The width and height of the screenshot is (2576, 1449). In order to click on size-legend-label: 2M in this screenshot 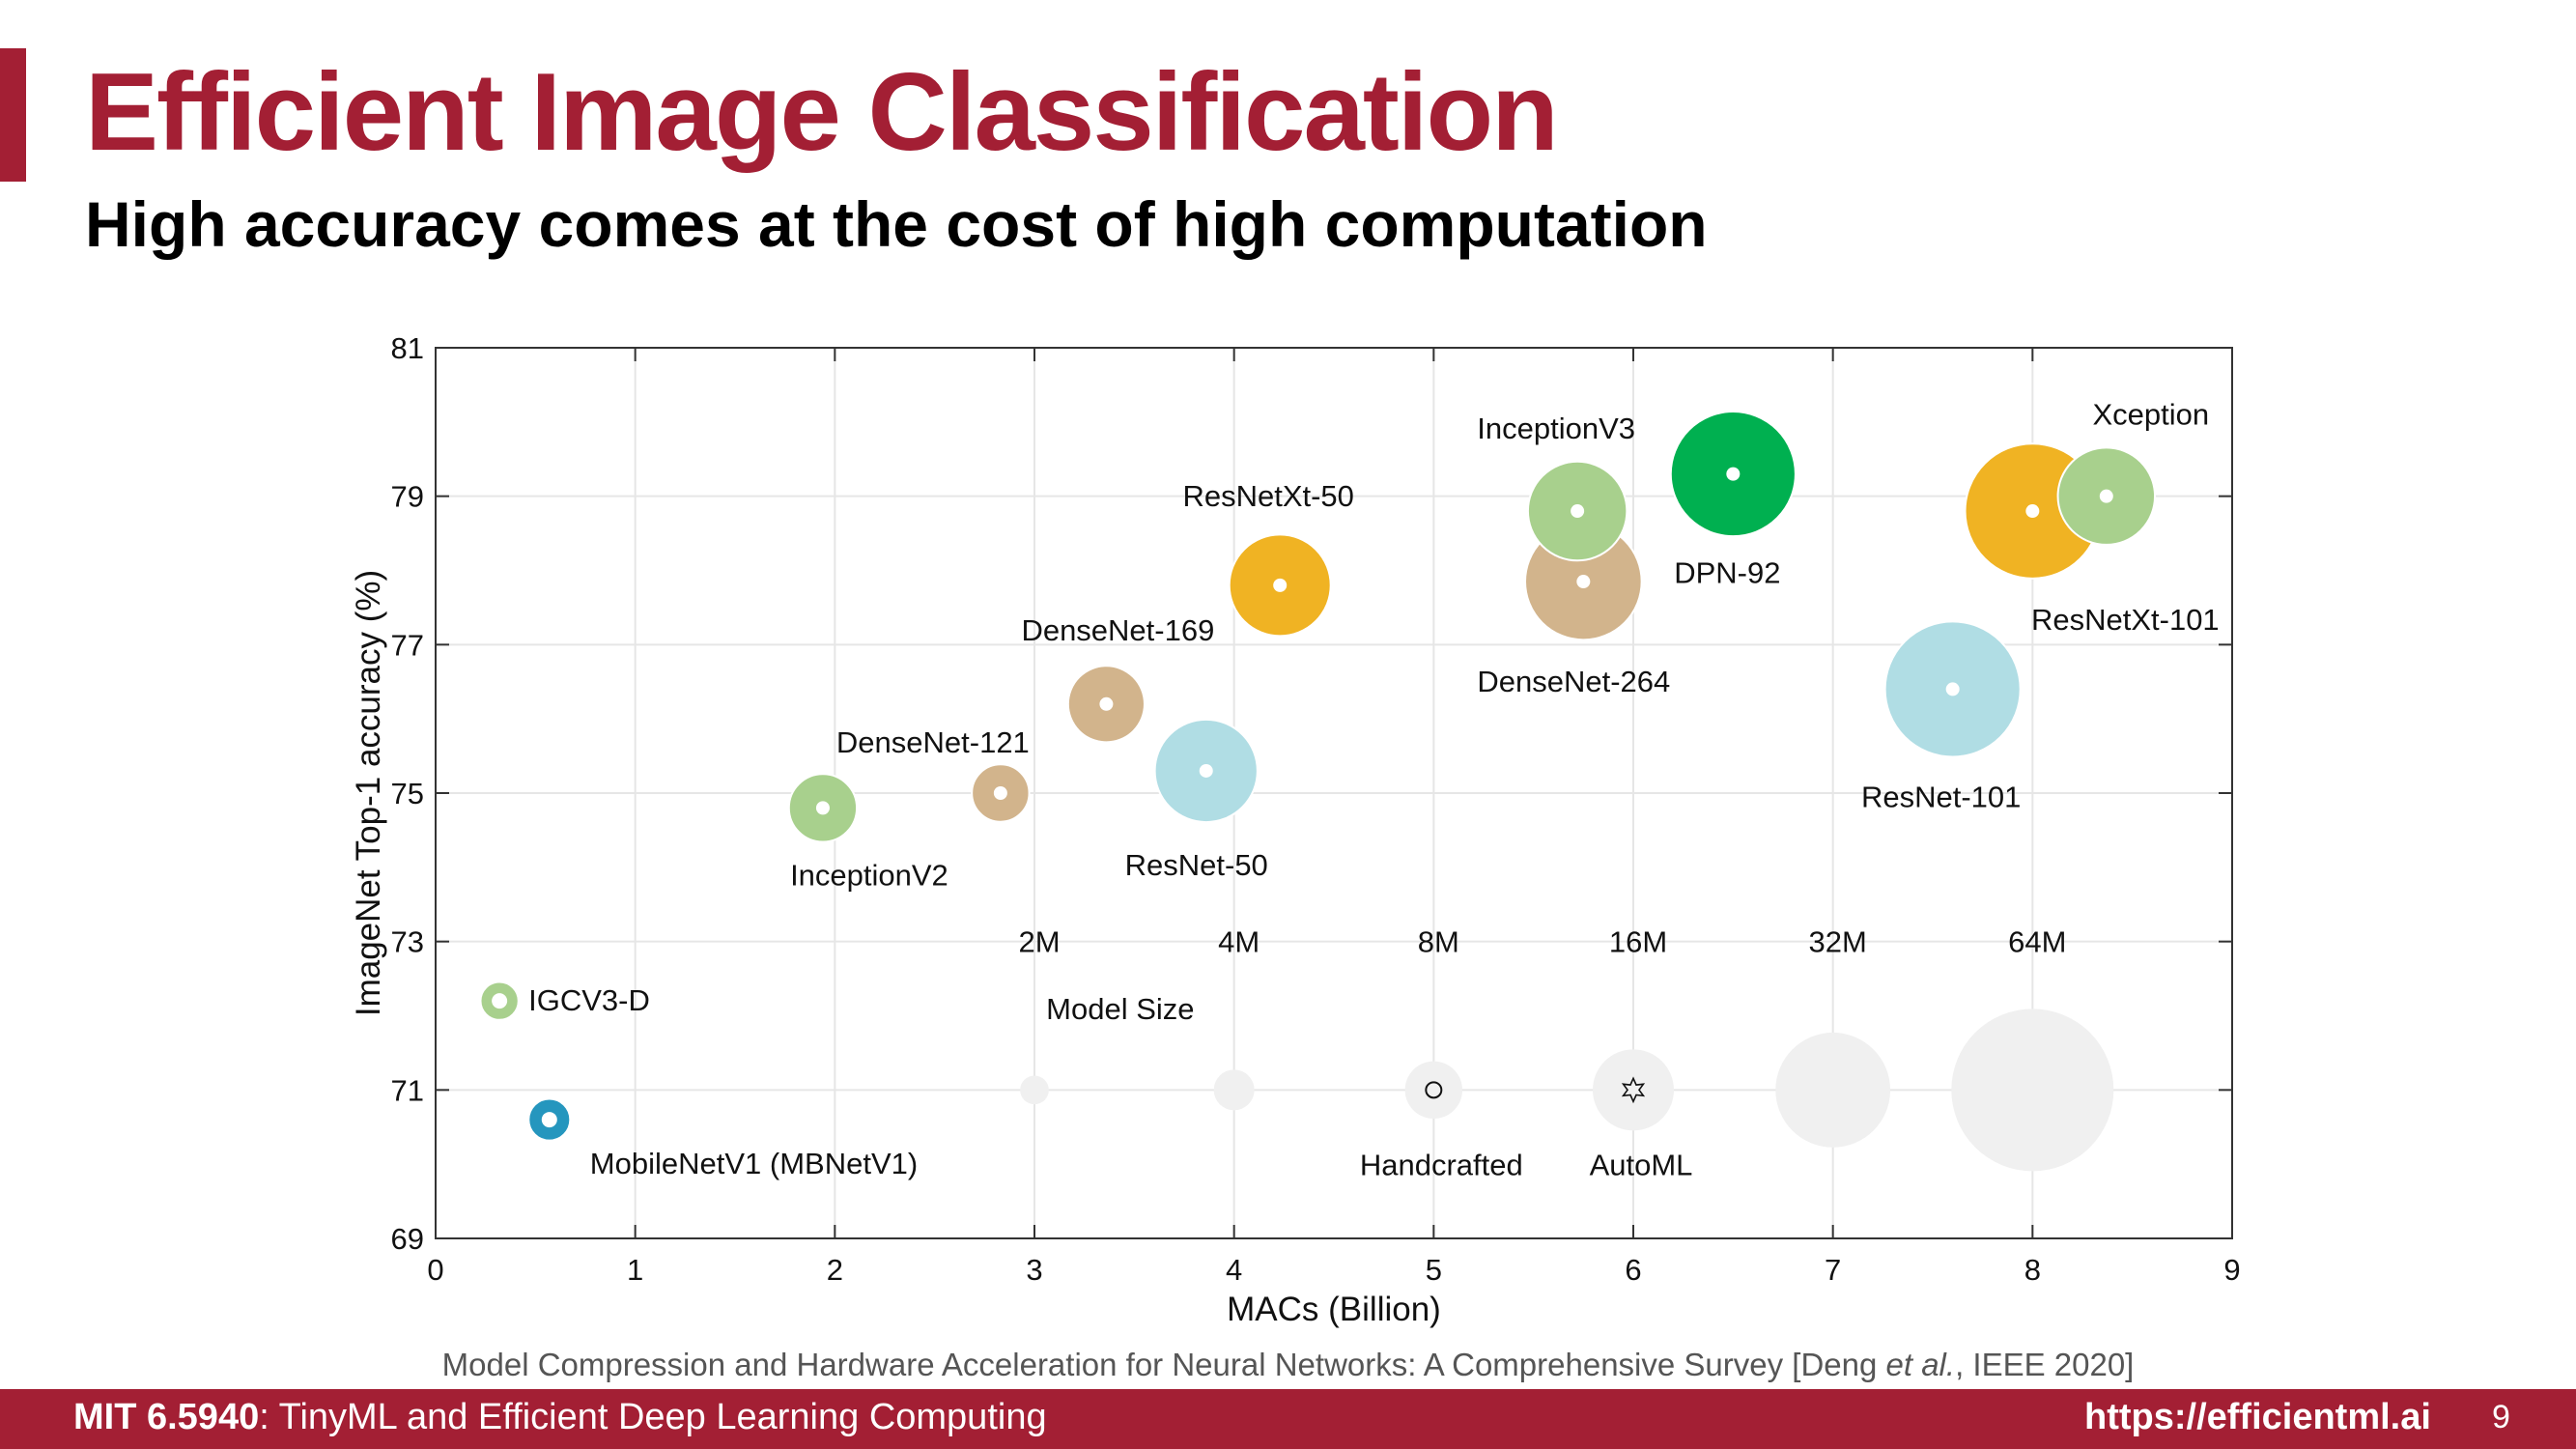, I will do `click(1039, 942)`.